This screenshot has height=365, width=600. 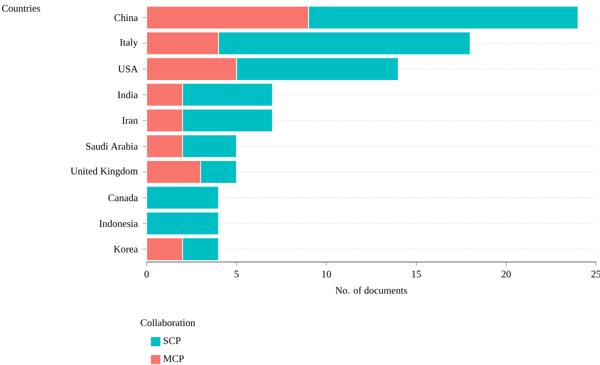 What do you see at coordinates (130, 120) in the screenshot?
I see `y-tick-label: Iran` at bounding box center [130, 120].